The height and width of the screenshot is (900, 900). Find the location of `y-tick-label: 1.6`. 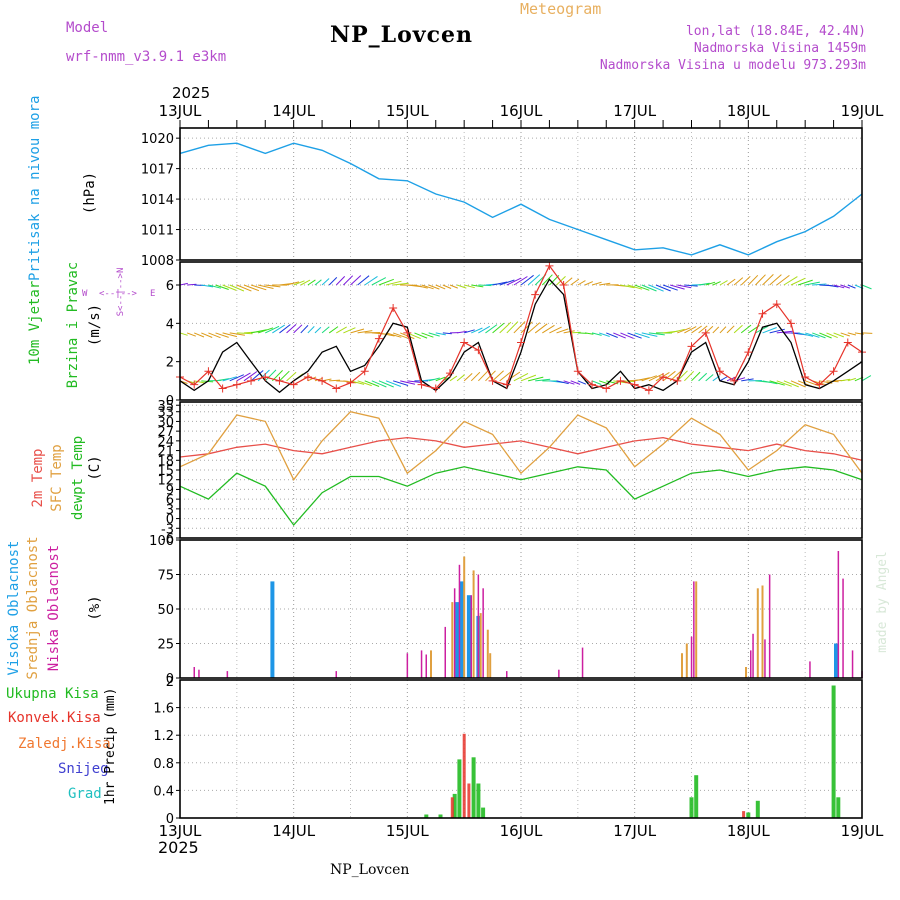

y-tick-label: 1.6 is located at coordinates (163, 709).